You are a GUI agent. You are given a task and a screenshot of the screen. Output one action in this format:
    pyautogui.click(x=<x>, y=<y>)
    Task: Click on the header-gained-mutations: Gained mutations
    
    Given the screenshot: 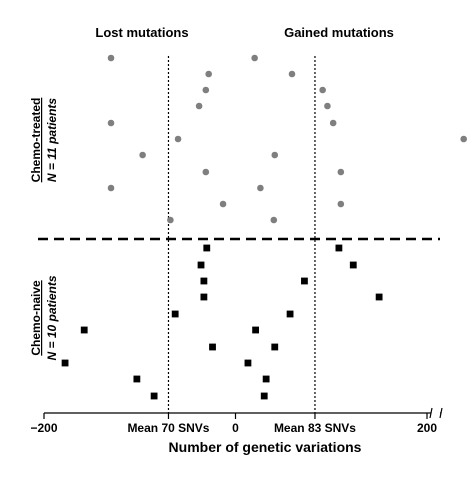 What is the action you would take?
    pyautogui.click(x=339, y=32)
    